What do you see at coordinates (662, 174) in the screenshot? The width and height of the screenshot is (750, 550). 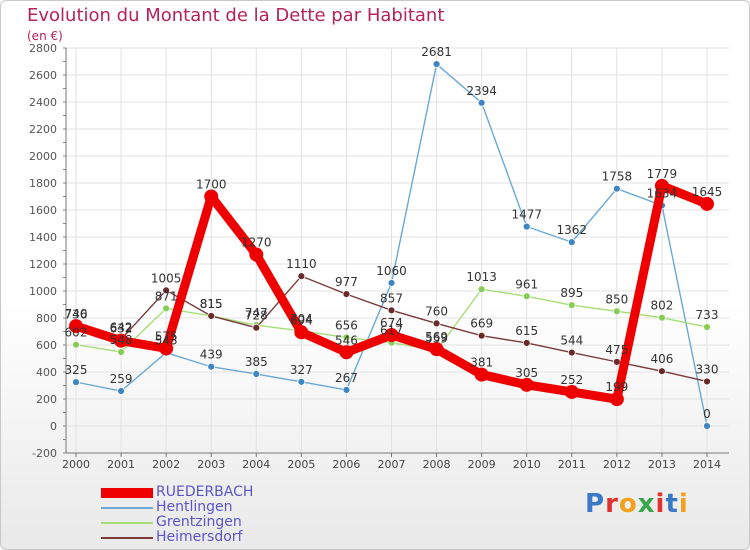 I see `data-label-ruederbach: 1779` at bounding box center [662, 174].